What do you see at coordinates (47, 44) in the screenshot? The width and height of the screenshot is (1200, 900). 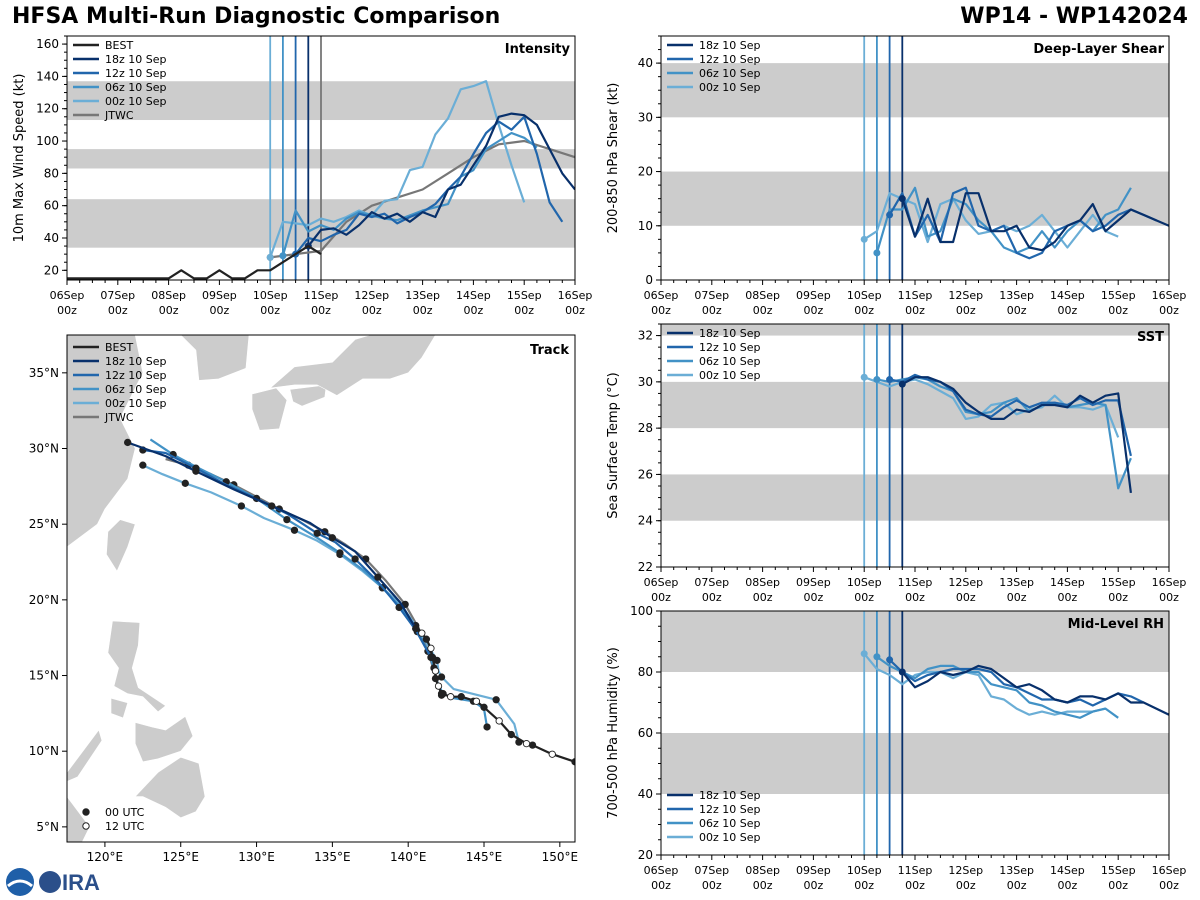 I see `y-tick-label: 160` at bounding box center [47, 44].